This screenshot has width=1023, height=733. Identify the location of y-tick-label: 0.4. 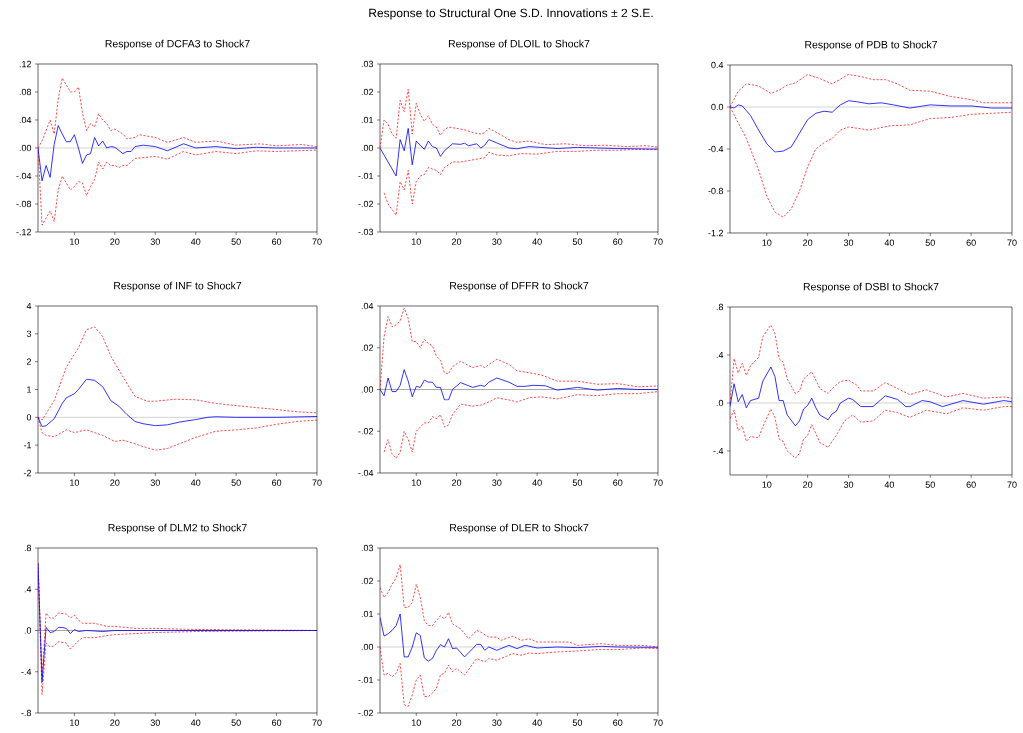
(717, 65).